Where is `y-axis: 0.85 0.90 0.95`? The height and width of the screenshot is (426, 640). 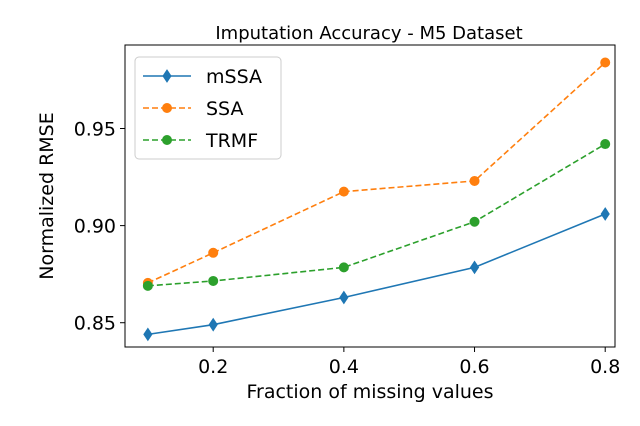
y-axis: 0.85 0.90 0.95 is located at coordinates (99, 227).